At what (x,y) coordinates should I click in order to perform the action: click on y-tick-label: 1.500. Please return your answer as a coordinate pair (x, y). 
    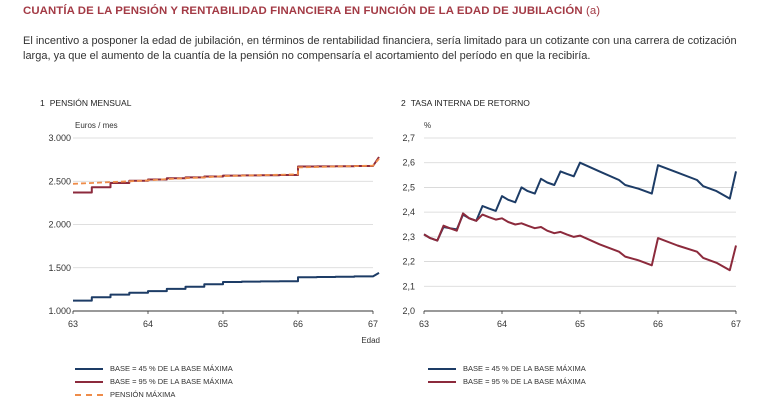
    Looking at the image, I should click on (59, 268).